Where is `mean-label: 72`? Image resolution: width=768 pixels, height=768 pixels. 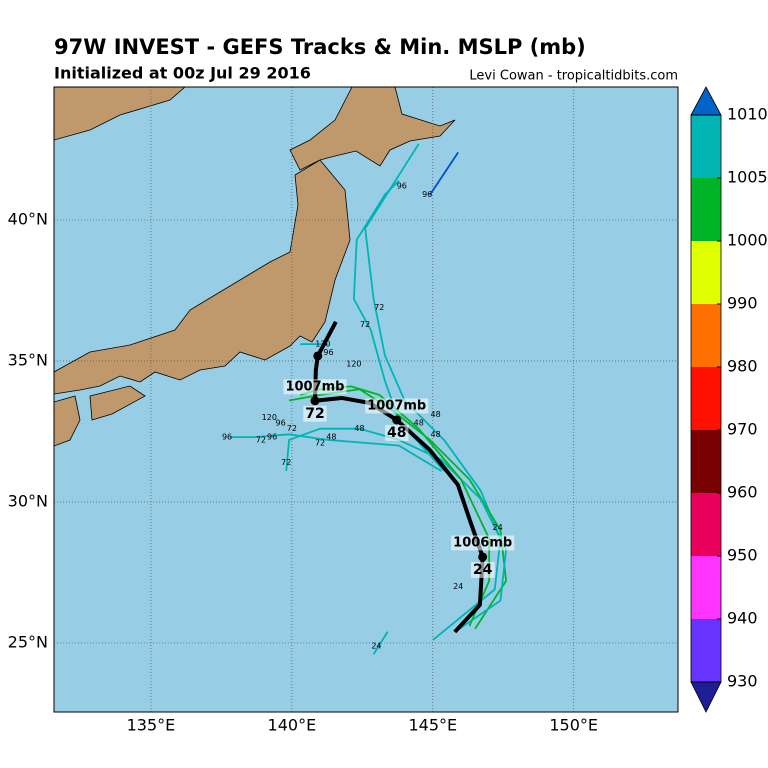
mean-label: 72 is located at coordinates (314, 414).